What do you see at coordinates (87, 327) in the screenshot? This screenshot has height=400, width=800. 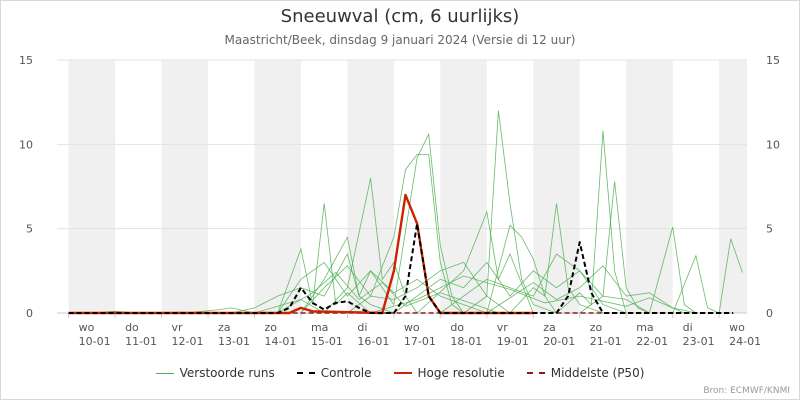 I see `x-tick-day-0: wo` at bounding box center [87, 327].